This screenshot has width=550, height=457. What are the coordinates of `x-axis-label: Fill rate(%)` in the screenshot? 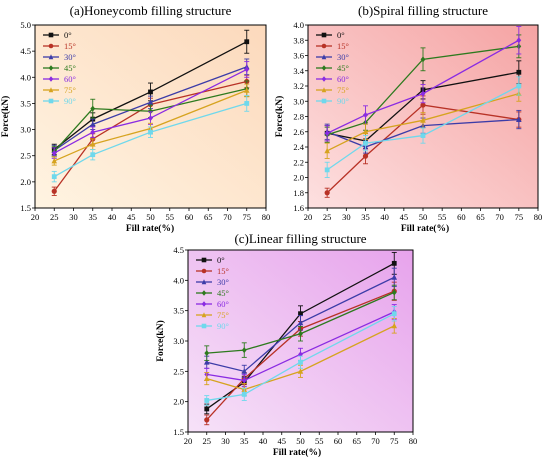 It's located at (297, 452).